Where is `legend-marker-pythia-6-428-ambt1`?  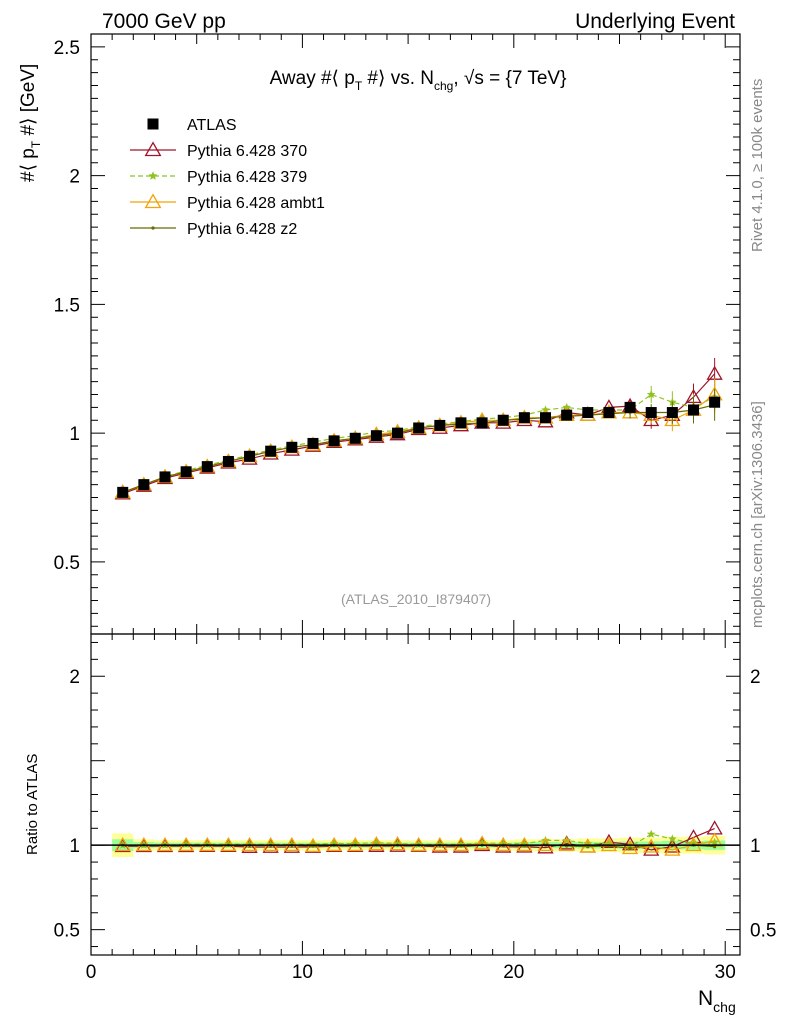 legend-marker-pythia-6-428-ambt1 is located at coordinates (153, 201).